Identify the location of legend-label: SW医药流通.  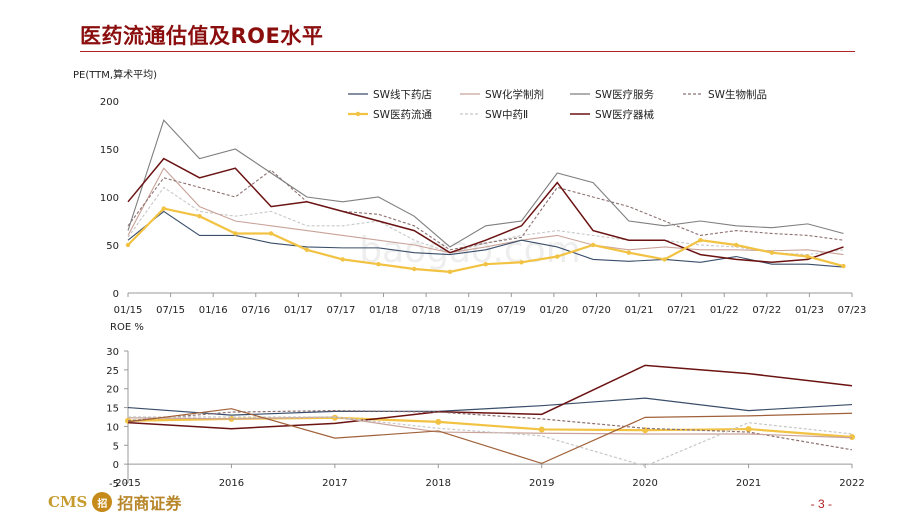
(403, 114).